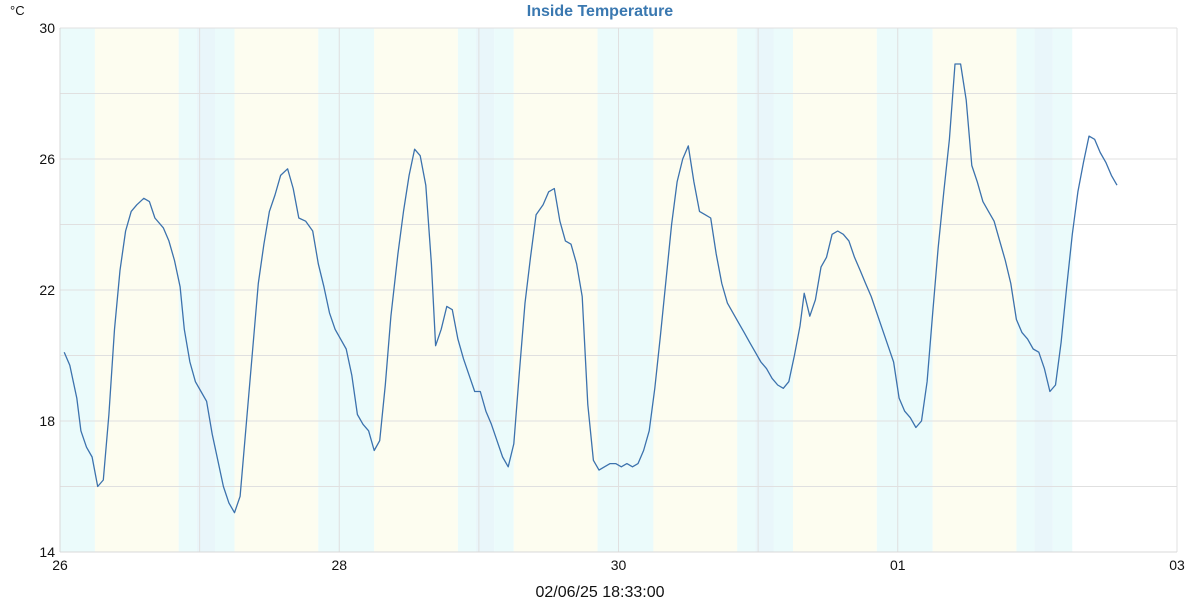 The width and height of the screenshot is (1200, 600). I want to click on y-tick-label-14: 14, so click(47, 552).